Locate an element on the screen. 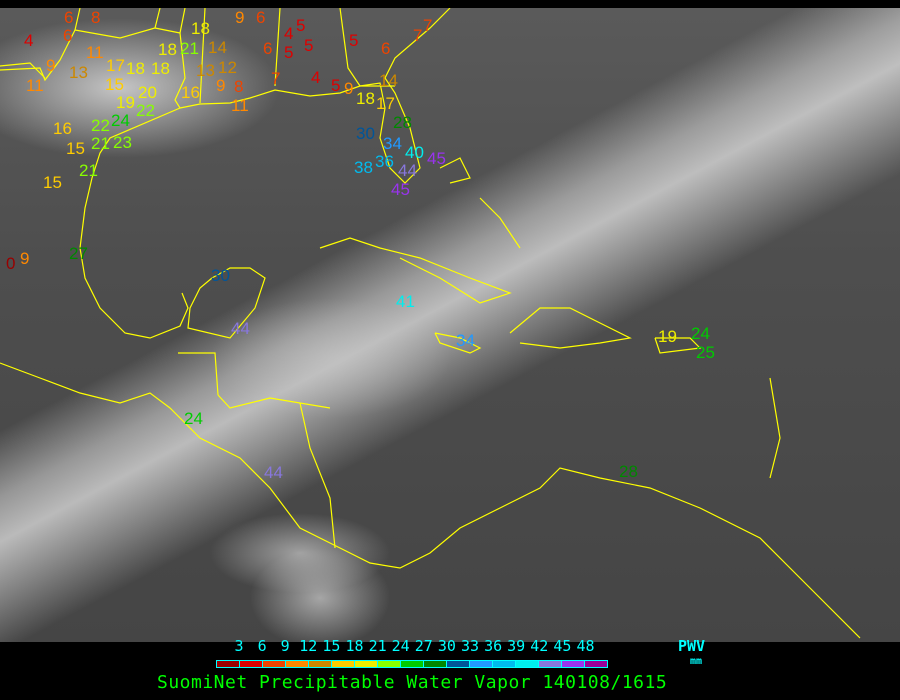  legend-color-bar is located at coordinates (412, 664).